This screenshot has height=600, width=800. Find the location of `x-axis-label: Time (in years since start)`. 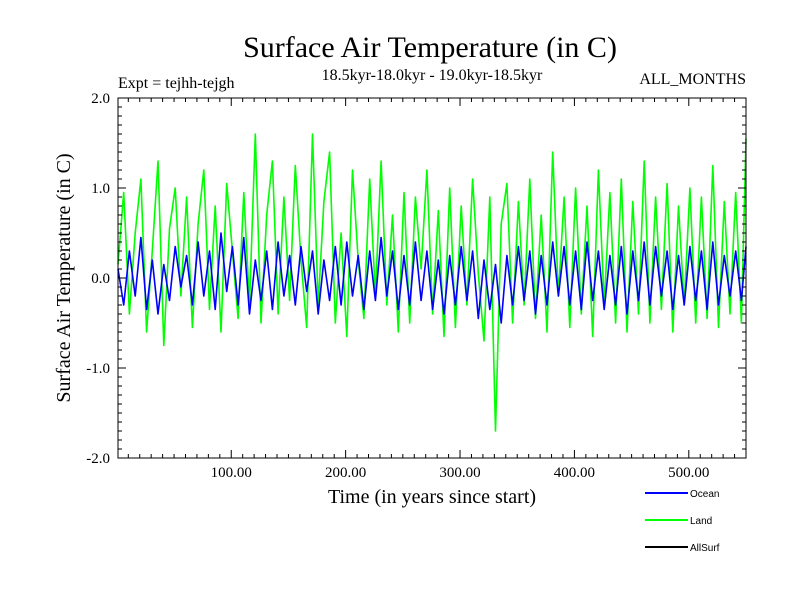

x-axis-label: Time (in years since start) is located at coordinates (432, 497).